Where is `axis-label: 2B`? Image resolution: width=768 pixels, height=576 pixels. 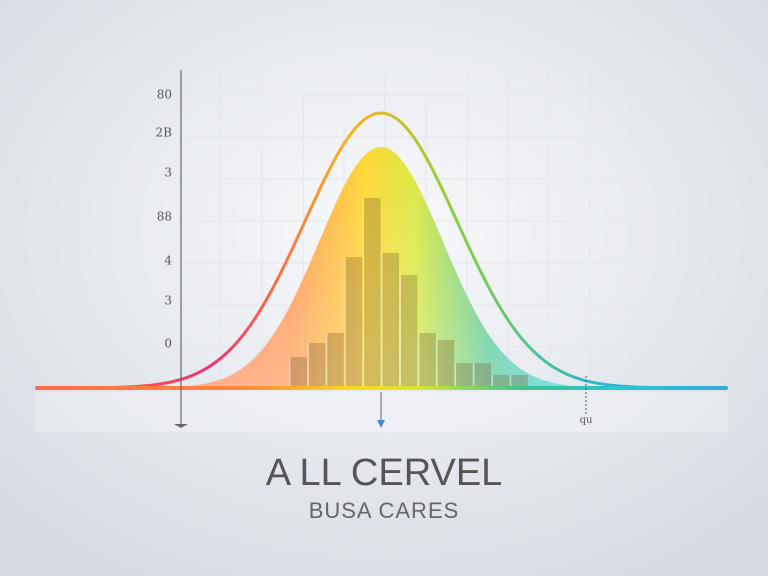
axis-label: 2B is located at coordinates (164, 133).